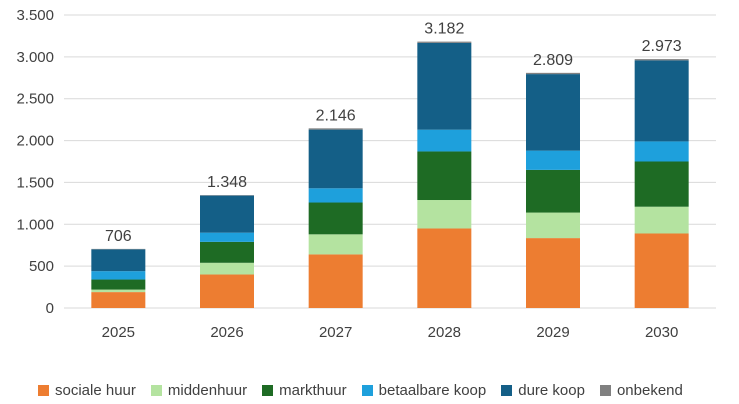 The image size is (739, 404). What do you see at coordinates (444, 332) in the screenshot?
I see `x-tick-label: 2028` at bounding box center [444, 332].